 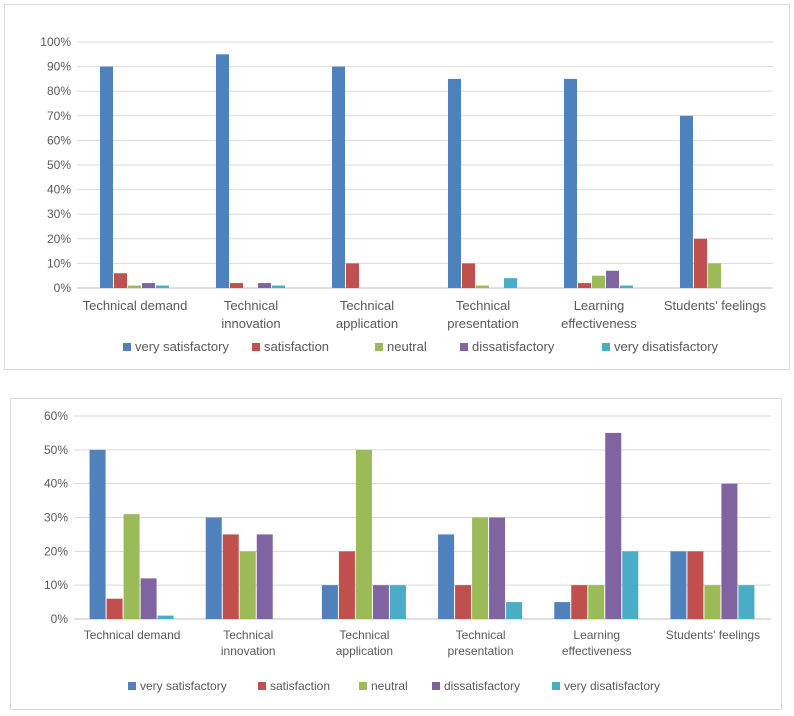 What do you see at coordinates (162, 286) in the screenshot?
I see `c1-bar-very-disatisfactory-technical-demand: very disatisfactory: 1%` at bounding box center [162, 286].